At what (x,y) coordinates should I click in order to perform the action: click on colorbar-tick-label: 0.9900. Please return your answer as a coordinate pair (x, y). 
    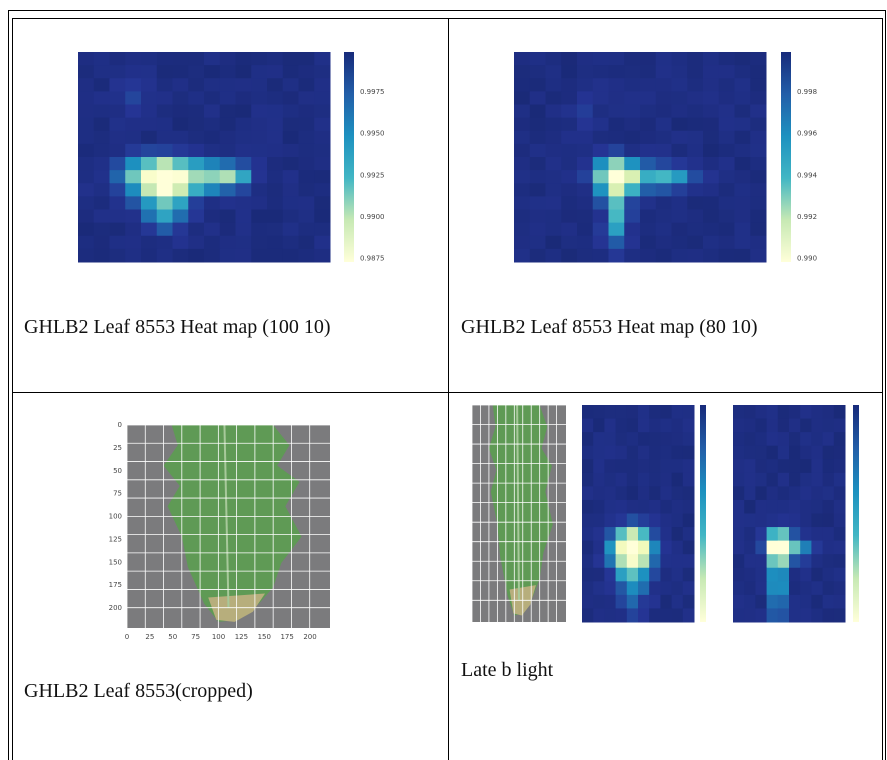
    Looking at the image, I should click on (372, 217).